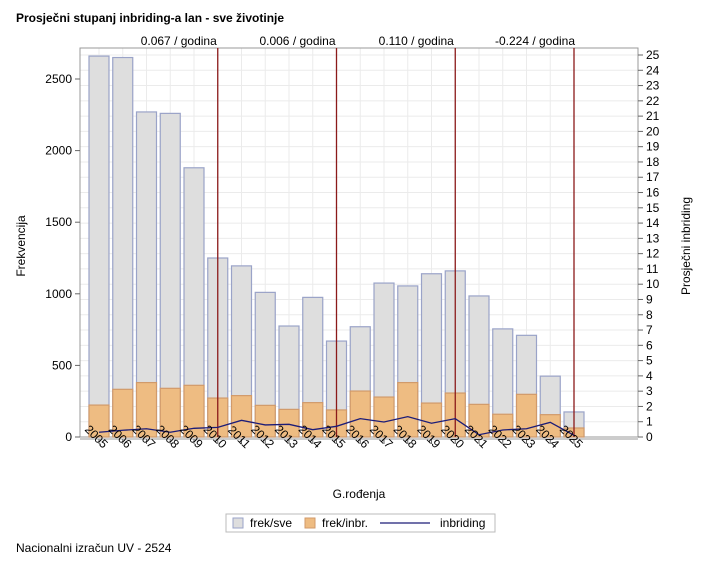 This screenshot has width=718, height=567. What do you see at coordinates (649, 345) in the screenshot?
I see `y2tick-label: 6` at bounding box center [649, 345].